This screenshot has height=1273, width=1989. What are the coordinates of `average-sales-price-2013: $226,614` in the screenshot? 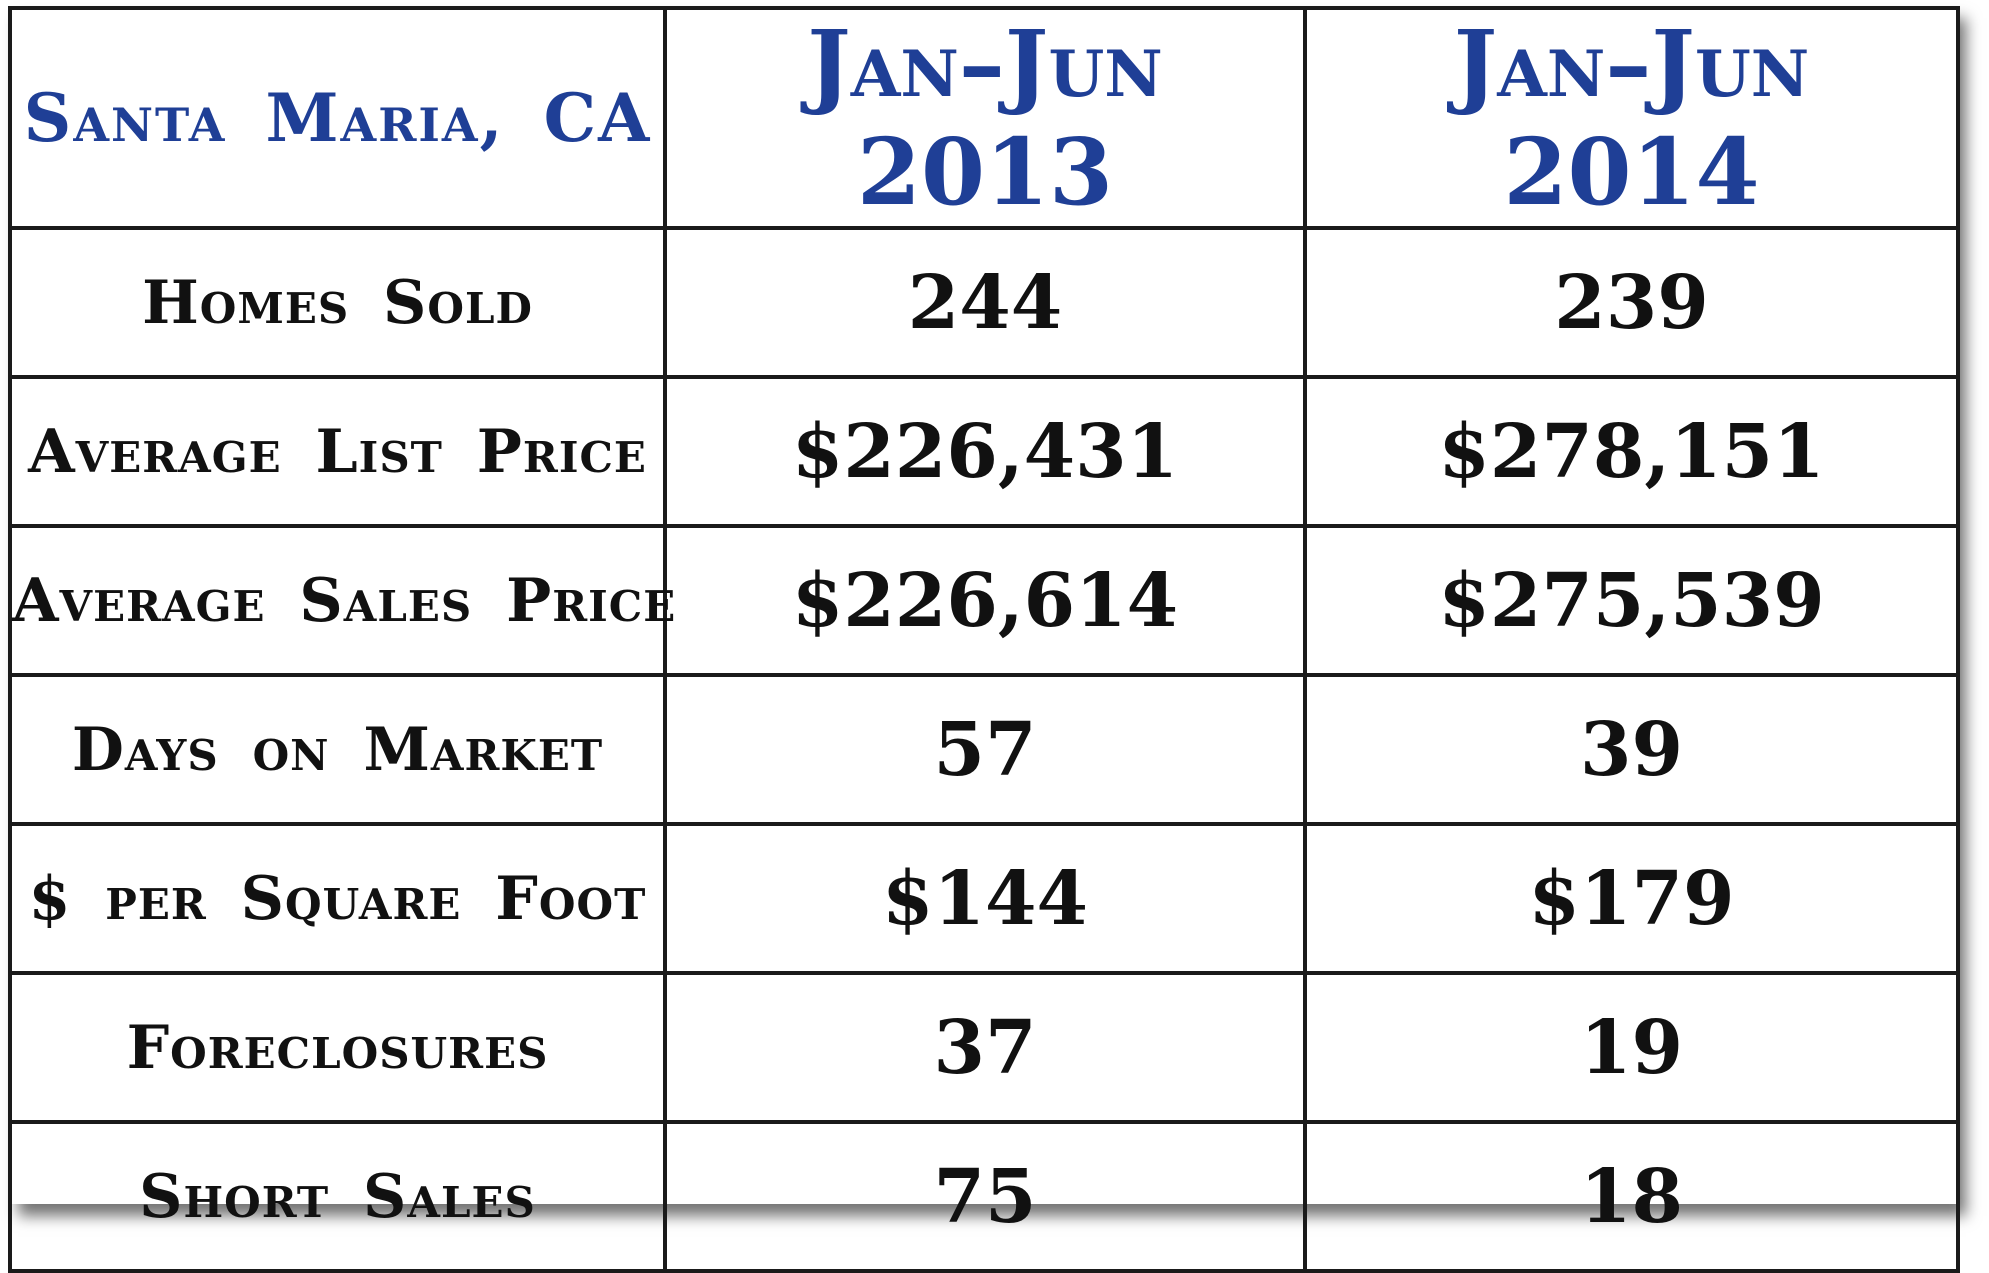 It's located at (985, 600).